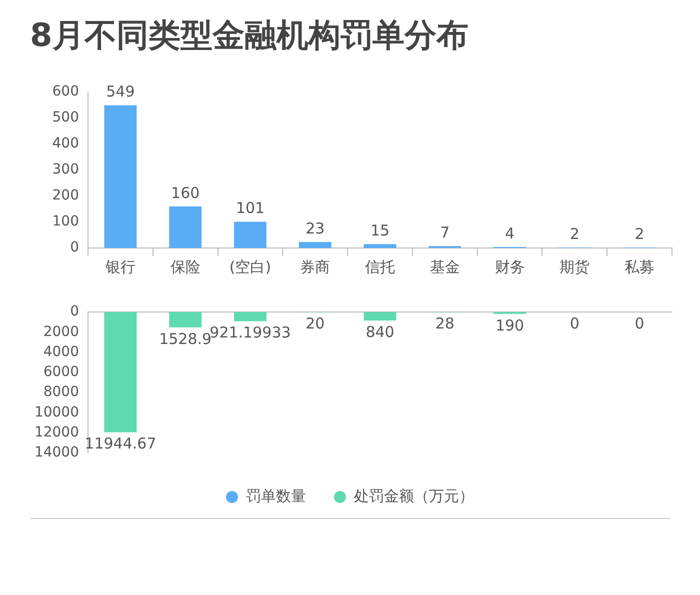  What do you see at coordinates (510, 233) in the screenshot?
I see `data-label: 4` at bounding box center [510, 233].